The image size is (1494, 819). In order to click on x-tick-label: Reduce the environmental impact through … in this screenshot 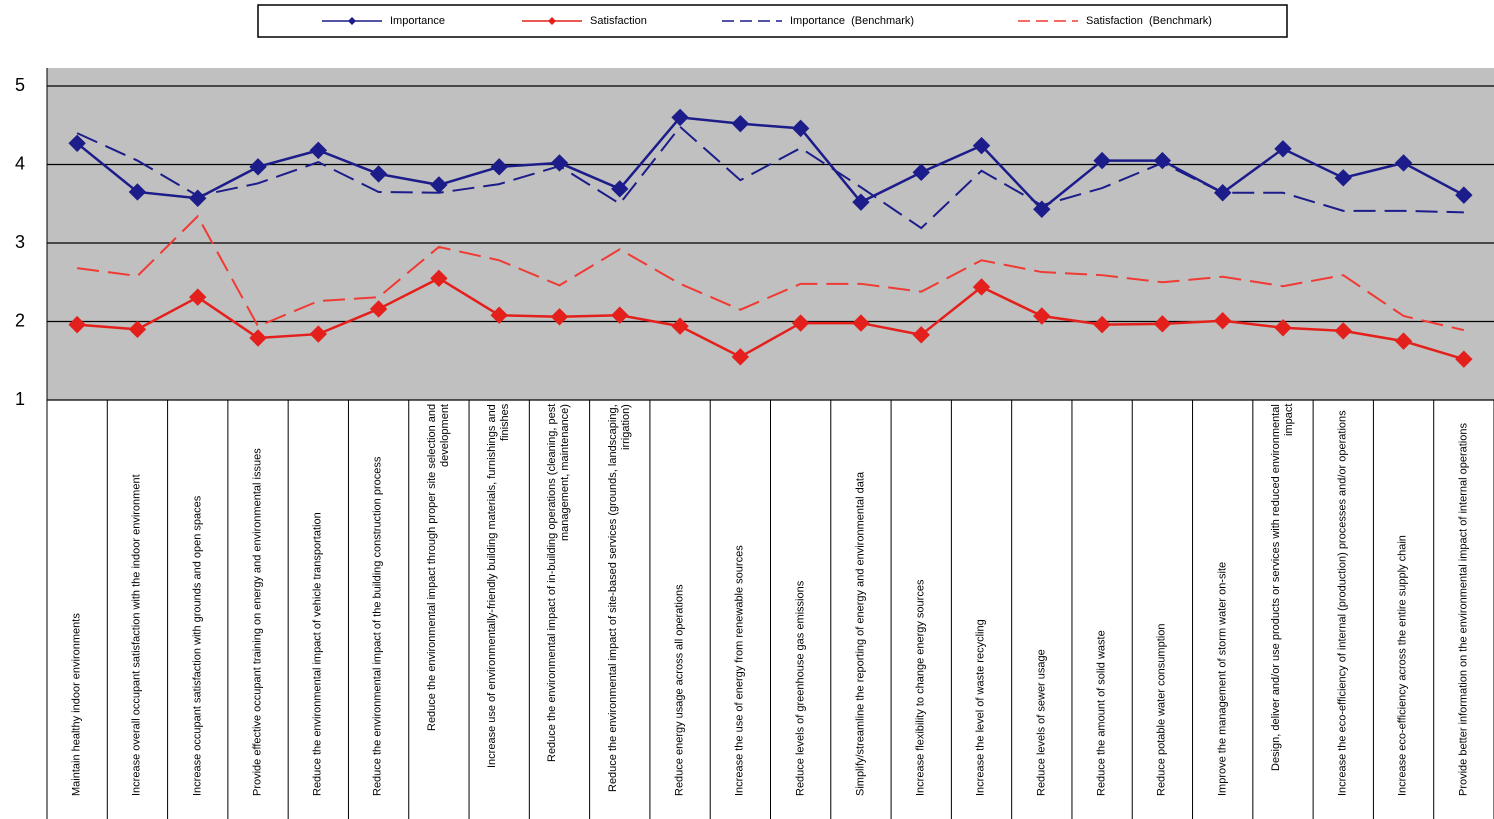, I will do `click(438, 568)`.